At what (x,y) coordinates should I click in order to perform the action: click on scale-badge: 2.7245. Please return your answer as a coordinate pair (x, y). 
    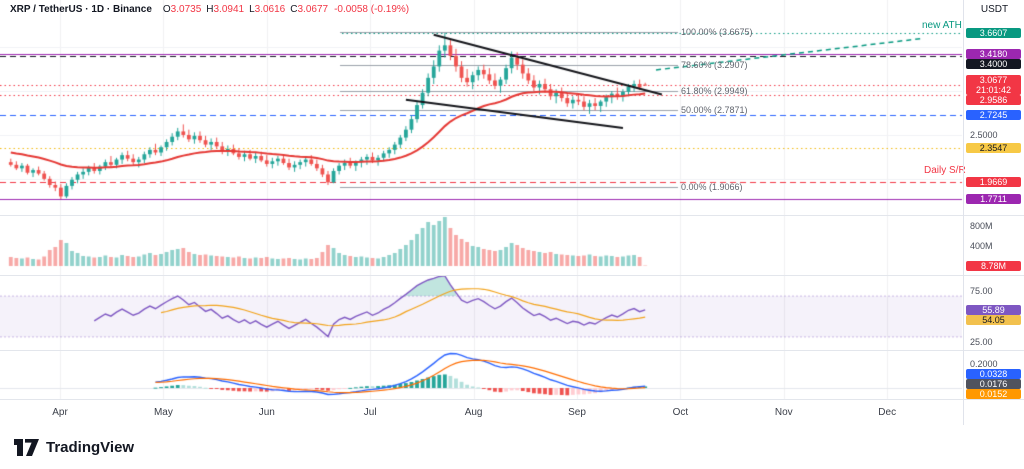
    Looking at the image, I should click on (993, 115).